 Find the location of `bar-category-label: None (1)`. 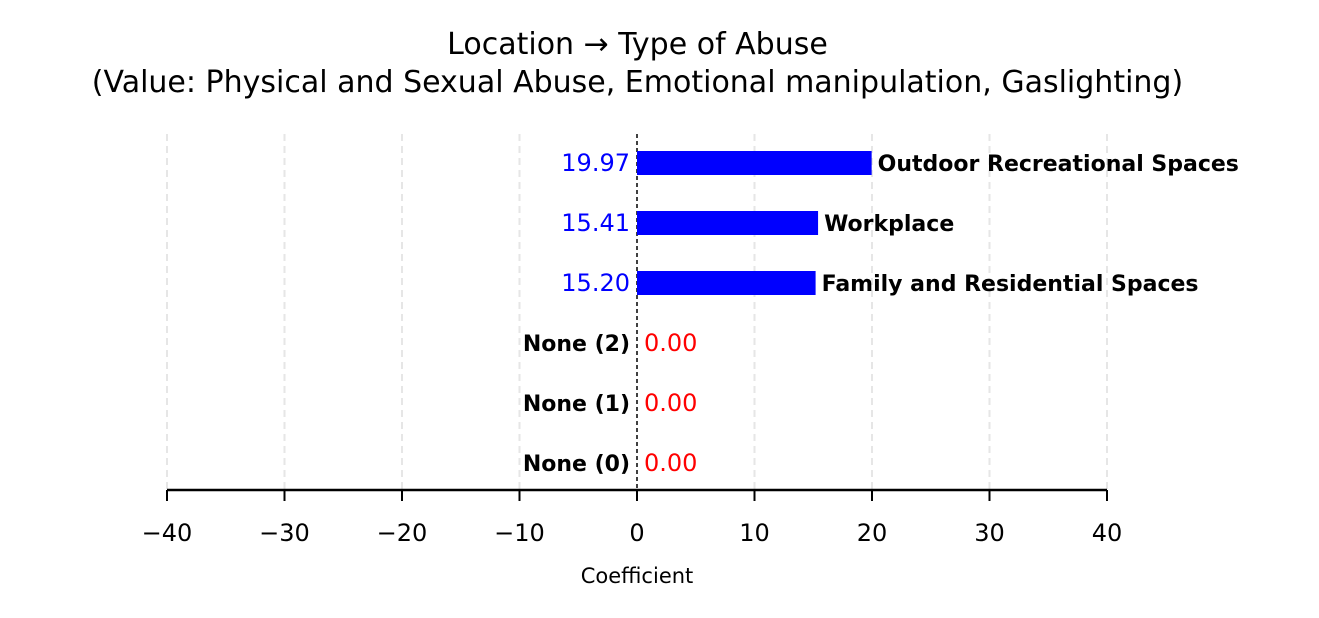

bar-category-label: None (1) is located at coordinates (576, 404).